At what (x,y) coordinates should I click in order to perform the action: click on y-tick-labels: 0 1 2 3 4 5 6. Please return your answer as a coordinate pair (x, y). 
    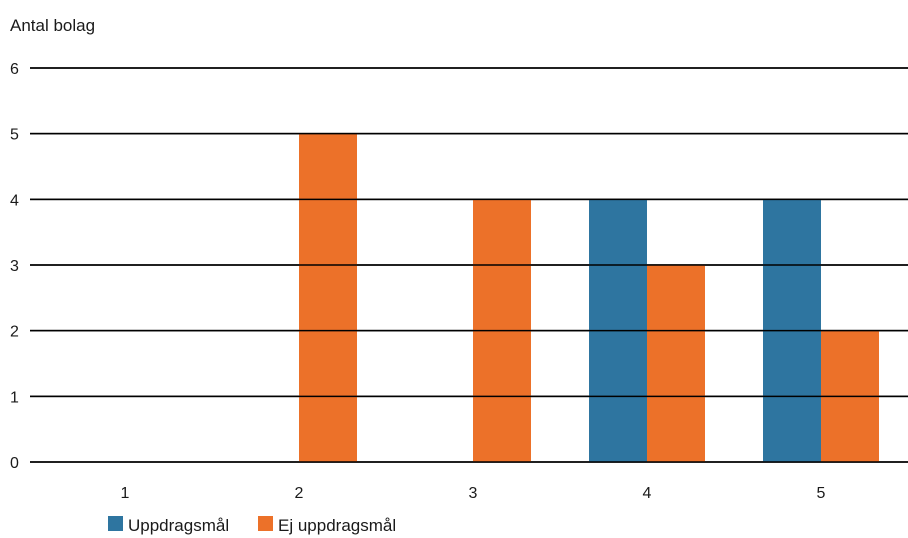
    Looking at the image, I should click on (14, 266).